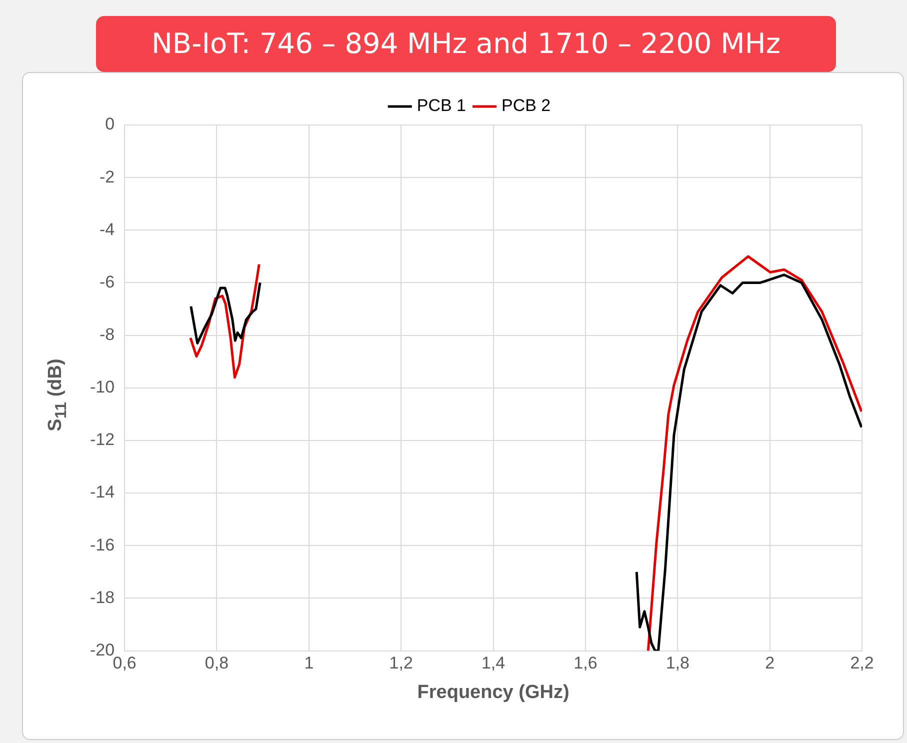 This screenshot has width=907, height=743. Describe the element at coordinates (102, 544) in the screenshot. I see `y-tick-label: -16` at that location.